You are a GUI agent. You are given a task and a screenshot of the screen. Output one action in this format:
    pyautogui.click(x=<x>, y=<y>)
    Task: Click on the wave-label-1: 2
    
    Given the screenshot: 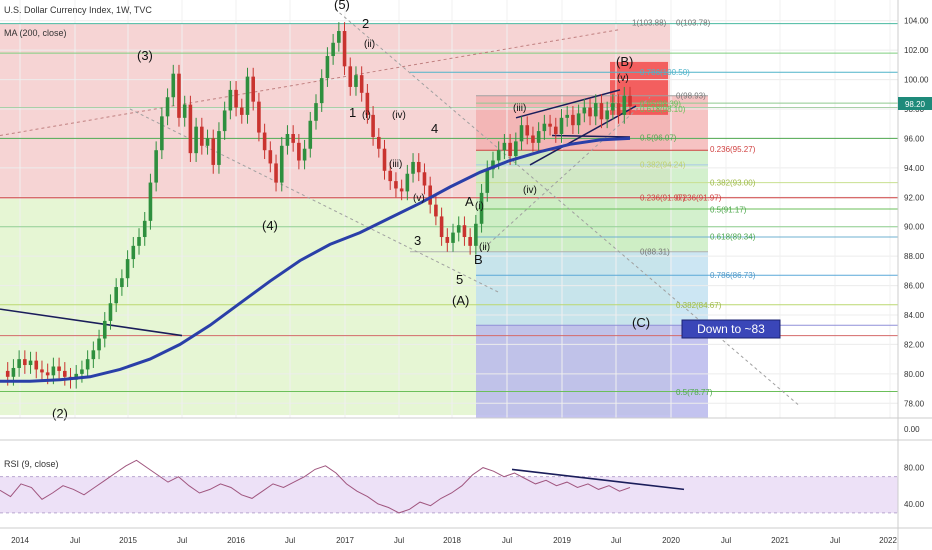 What is the action you would take?
    pyautogui.click(x=365, y=23)
    